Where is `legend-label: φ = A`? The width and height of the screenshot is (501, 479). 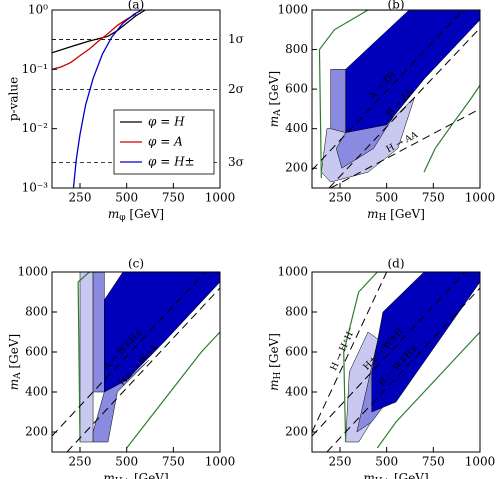 legend-label: φ = A is located at coordinates (165, 142).